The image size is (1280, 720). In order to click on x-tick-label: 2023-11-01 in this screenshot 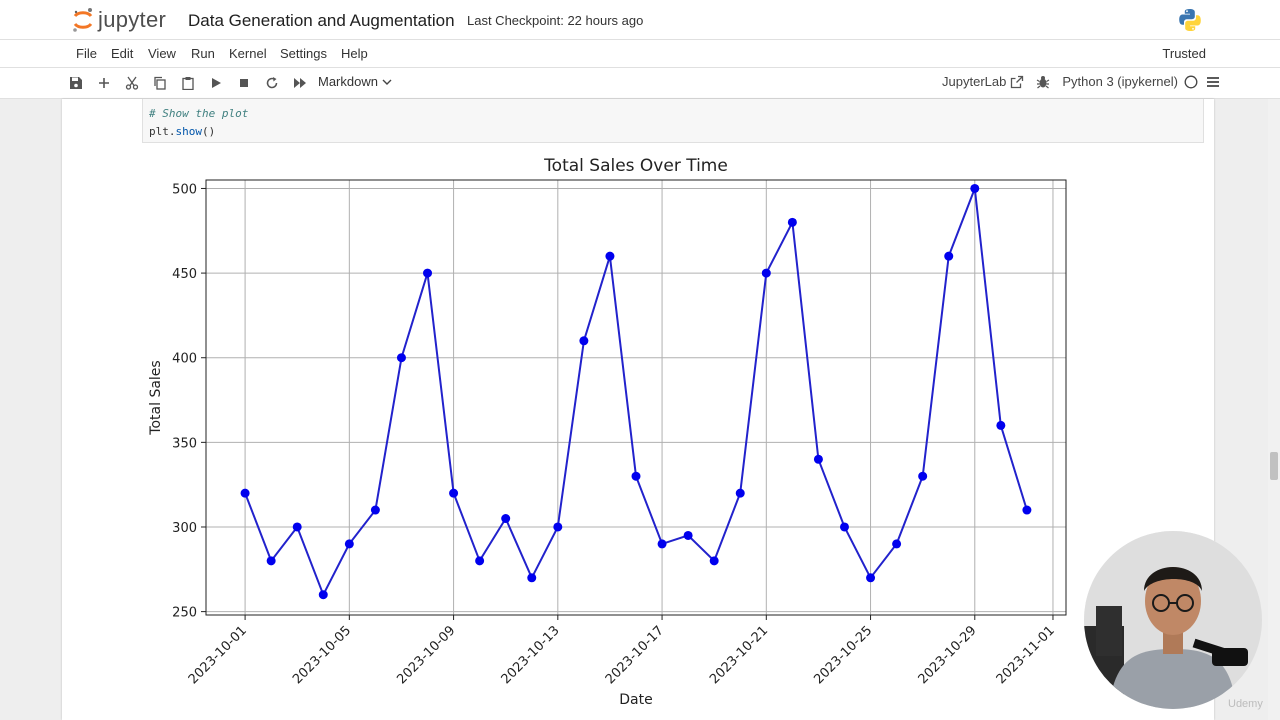, I will do `click(1026, 655)`.